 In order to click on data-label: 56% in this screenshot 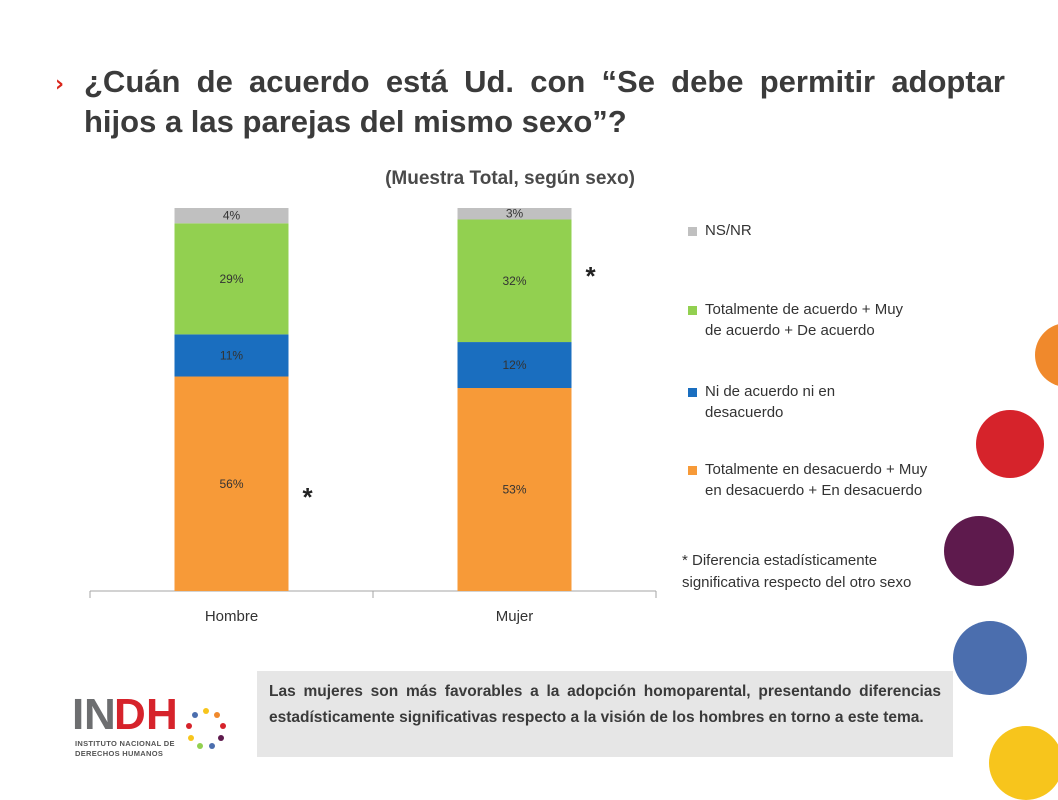, I will do `click(231, 484)`.